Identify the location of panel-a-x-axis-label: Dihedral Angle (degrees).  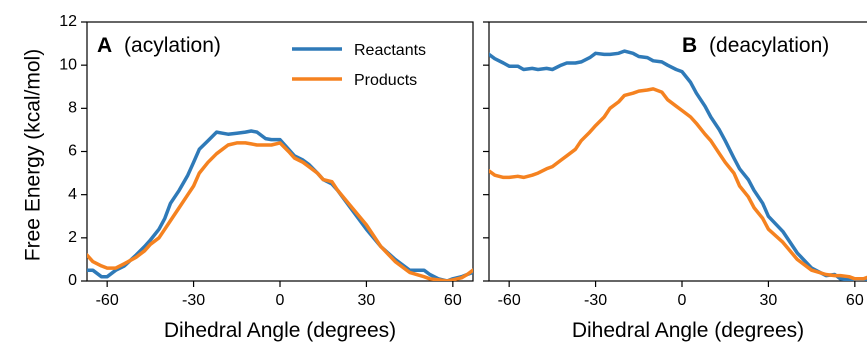
(280, 330).